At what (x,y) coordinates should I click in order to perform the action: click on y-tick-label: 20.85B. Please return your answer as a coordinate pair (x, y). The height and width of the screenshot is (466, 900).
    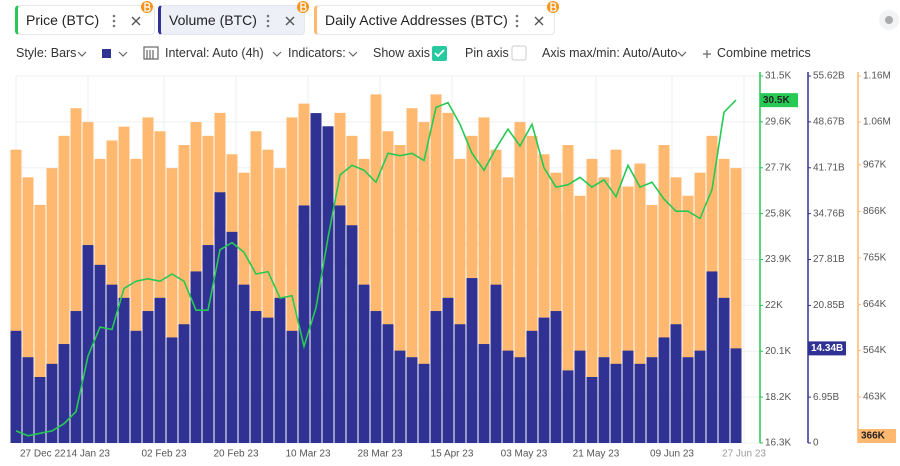
    Looking at the image, I should click on (829, 305).